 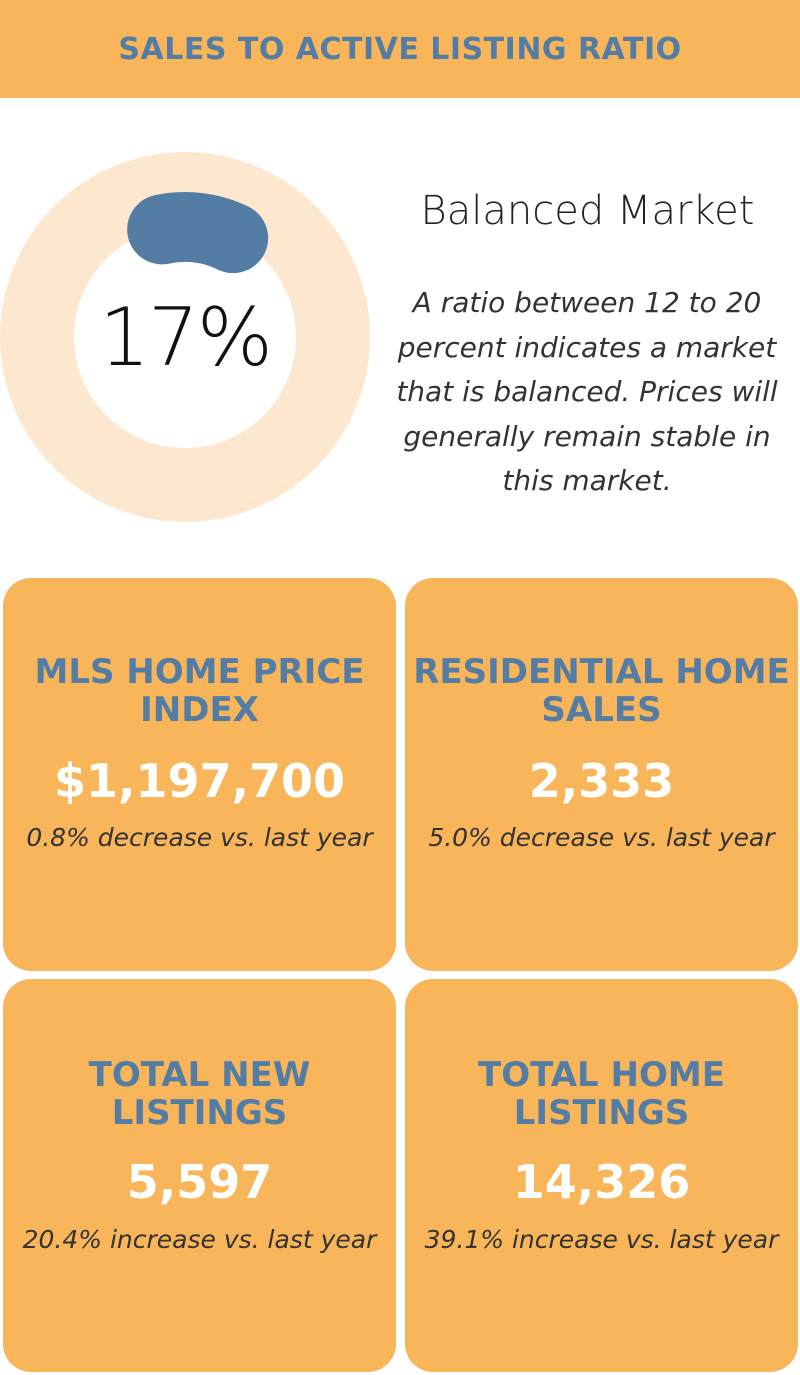 I want to click on card-title: RESIDENTIAL HOME SALES, so click(x=601, y=691).